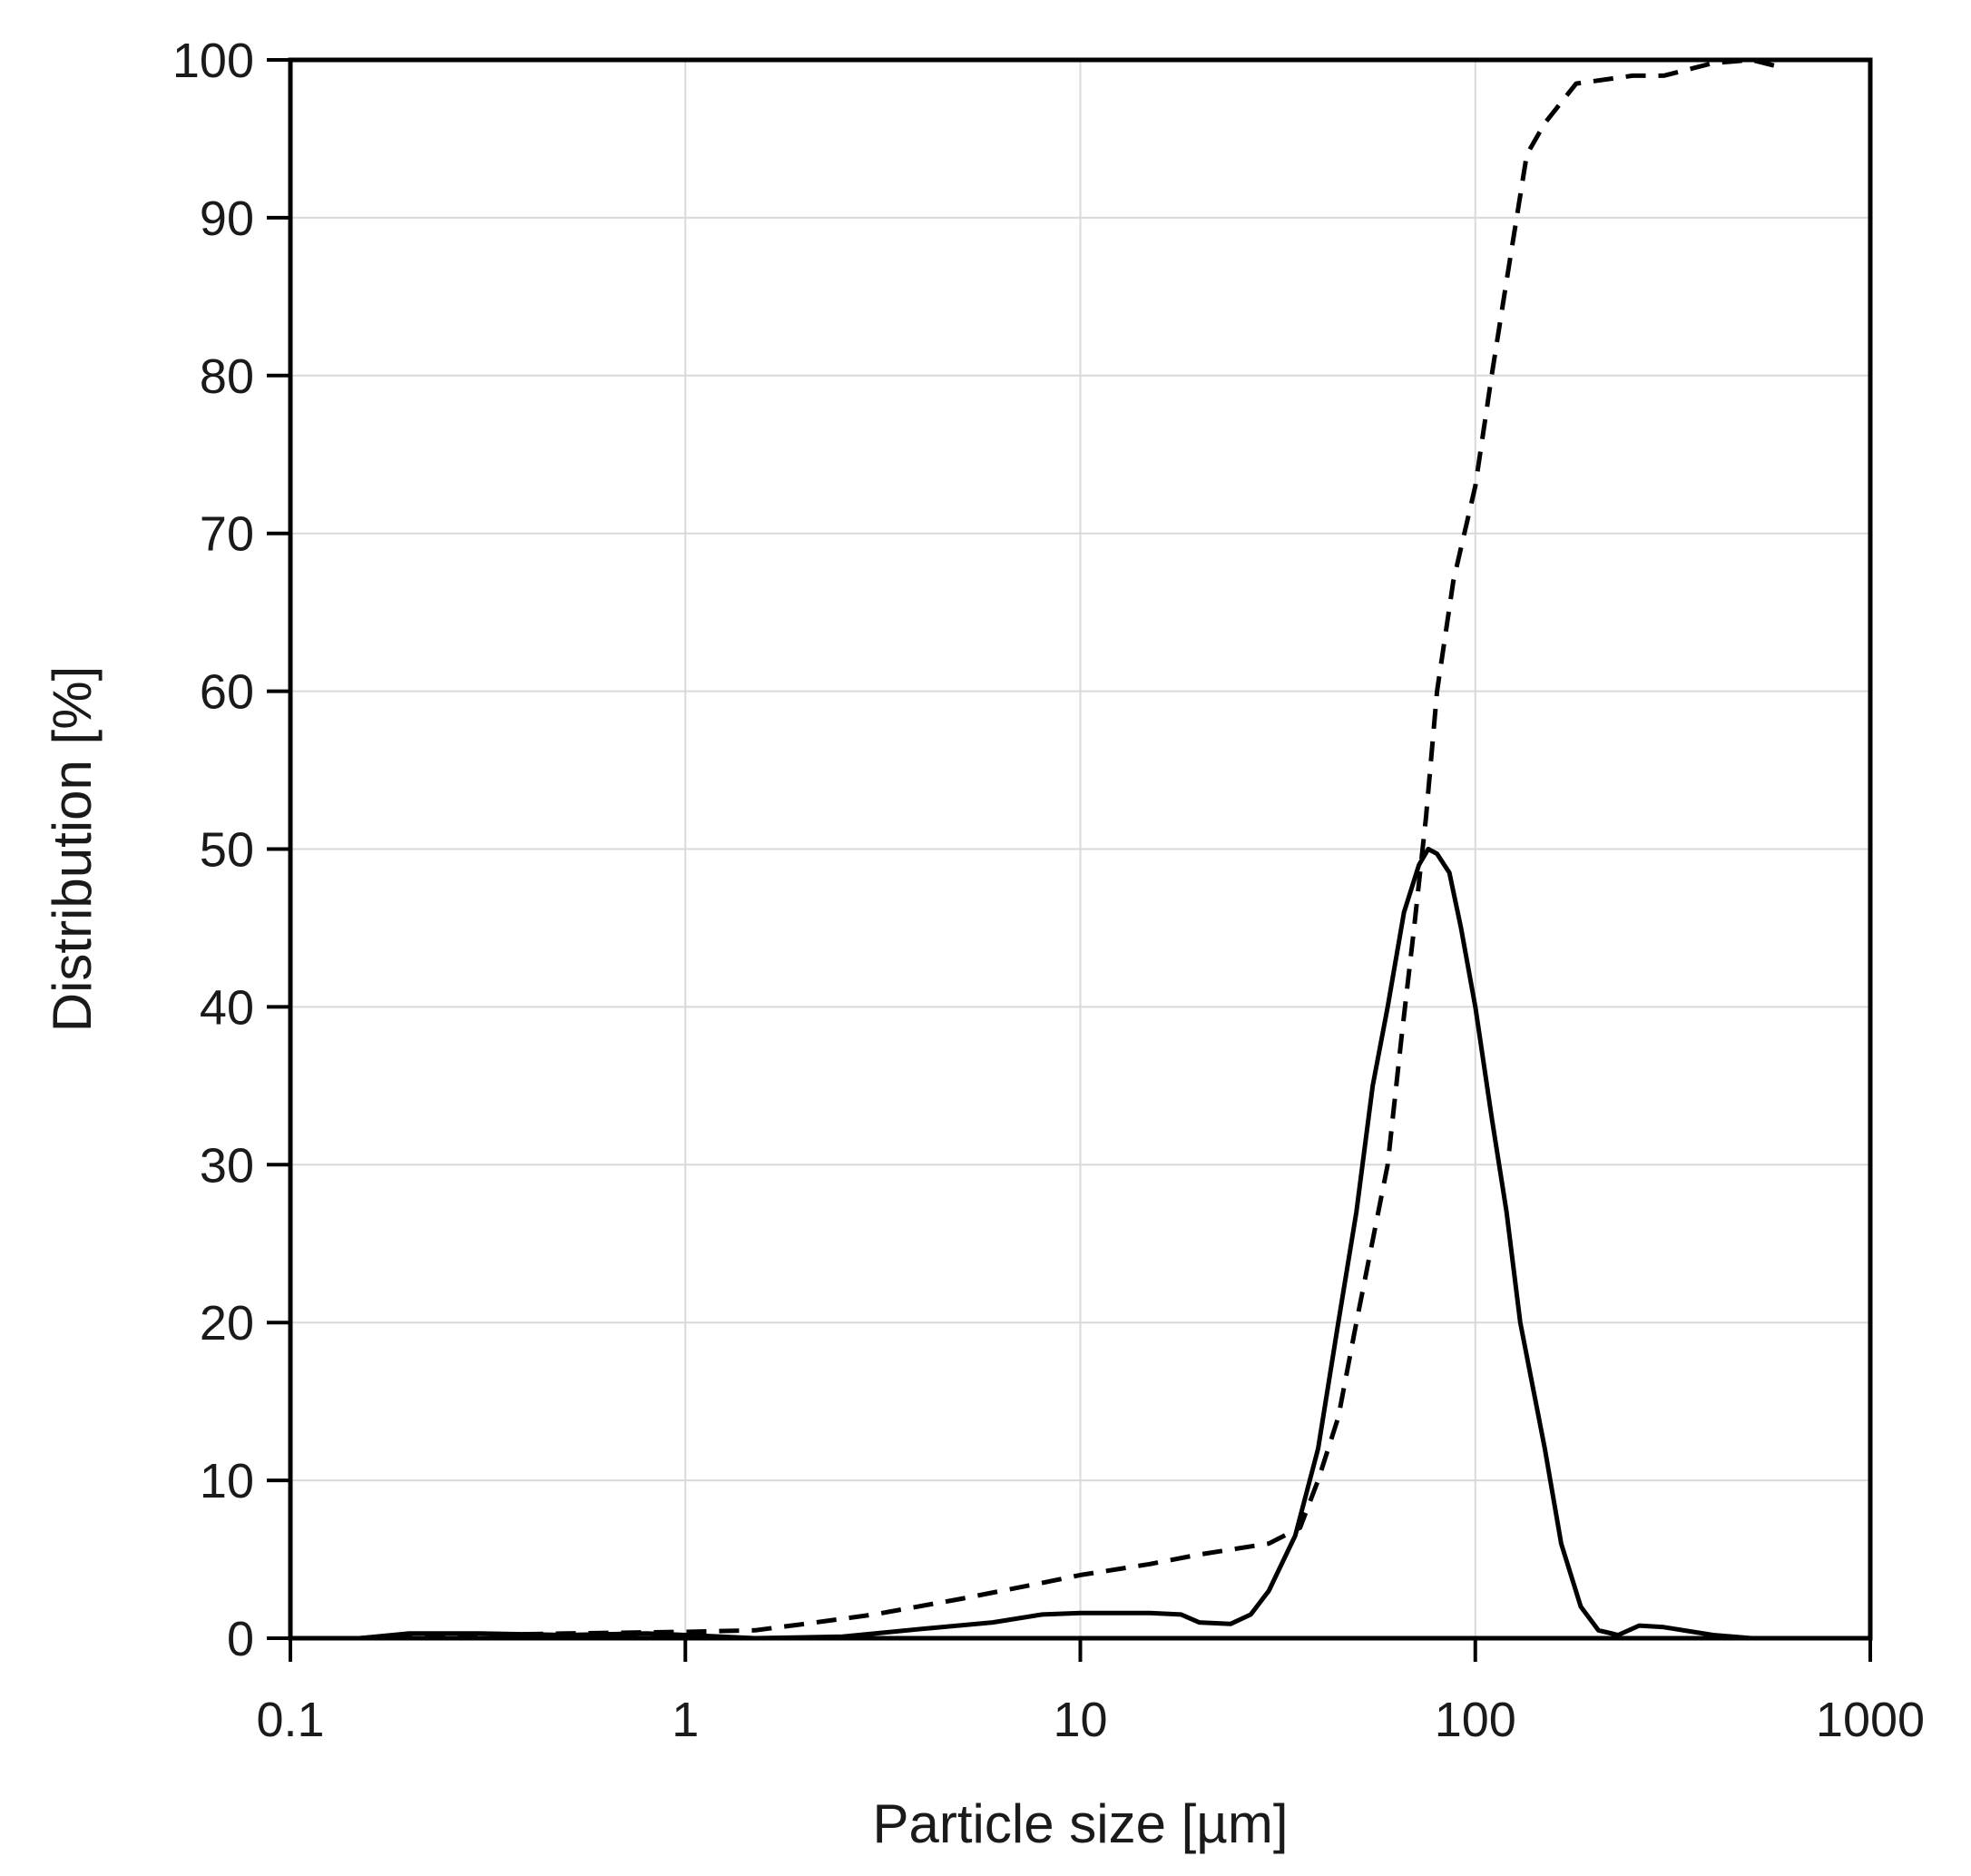 This screenshot has height=1876, width=1971. What do you see at coordinates (213, 61) in the screenshot?
I see `y-tick-label: 100` at bounding box center [213, 61].